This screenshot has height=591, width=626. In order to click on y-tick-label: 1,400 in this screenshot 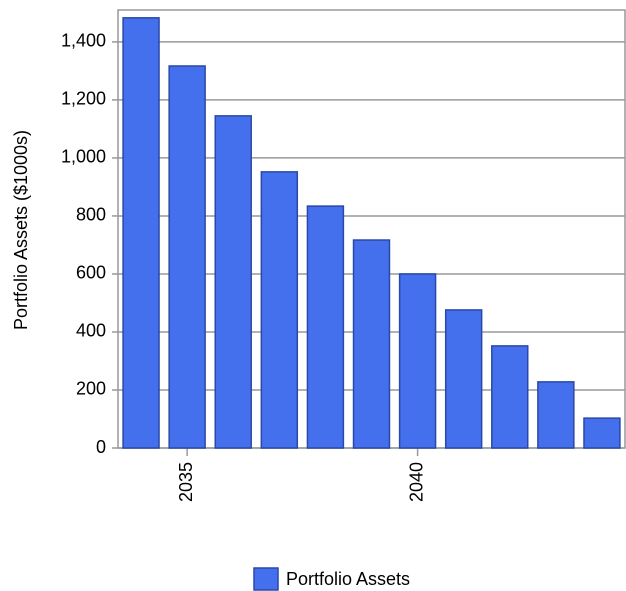, I will do `click(83, 41)`.